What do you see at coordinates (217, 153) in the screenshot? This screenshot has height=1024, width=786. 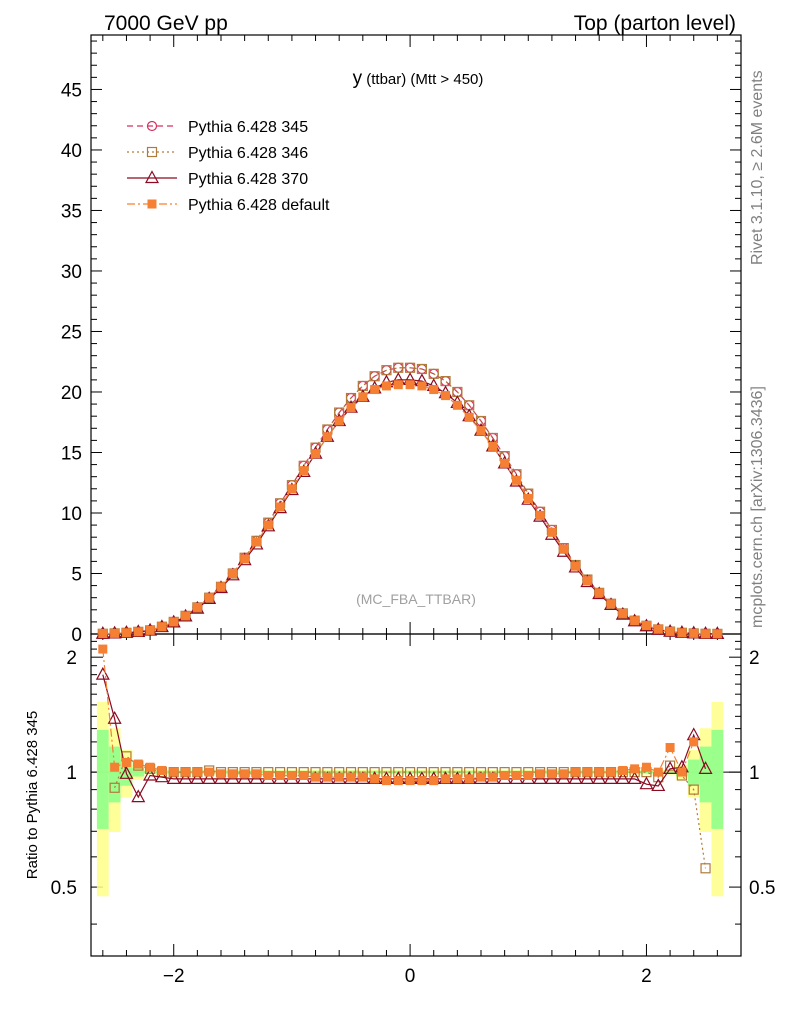 I see `legend-item: Pythia 6.428 346` at bounding box center [217, 153].